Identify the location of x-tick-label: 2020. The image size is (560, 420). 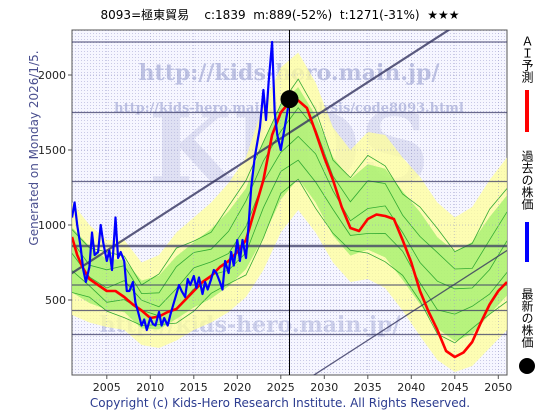
(237, 387).